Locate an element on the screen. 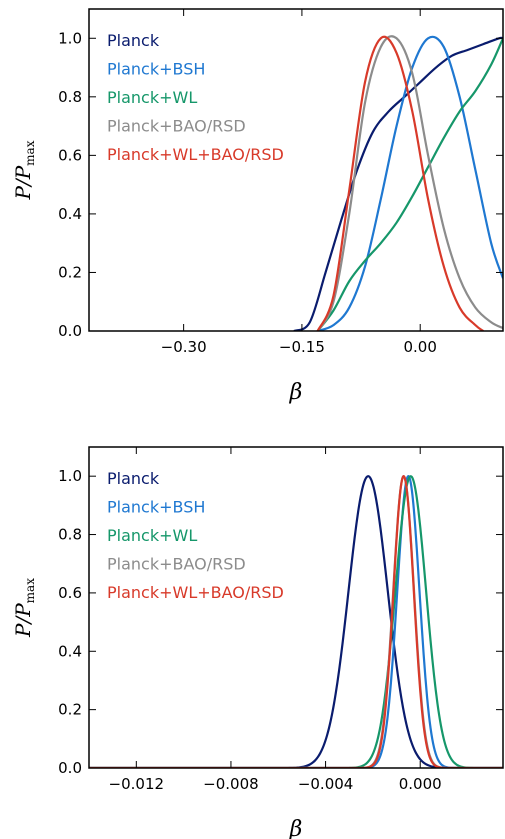 The height and width of the screenshot is (839, 505). x-tick-label: −0.15 is located at coordinates (302, 347).